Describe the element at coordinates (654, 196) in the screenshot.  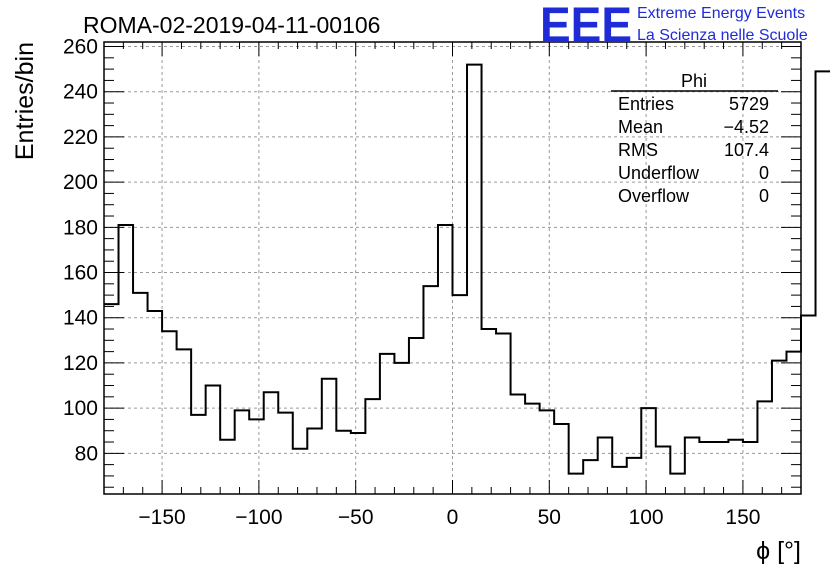
I see `stats-label: Overflow` at that location.